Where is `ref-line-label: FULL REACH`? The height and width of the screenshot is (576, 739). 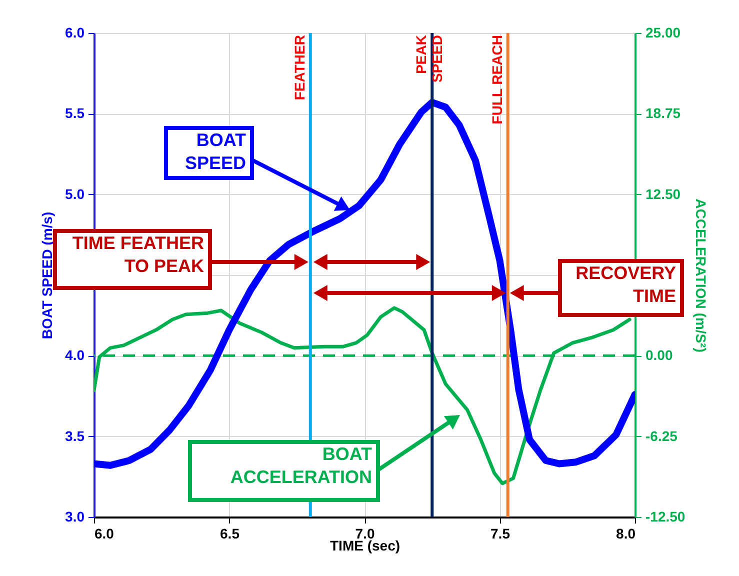 ref-line-label: FULL REACH is located at coordinates (496, 79).